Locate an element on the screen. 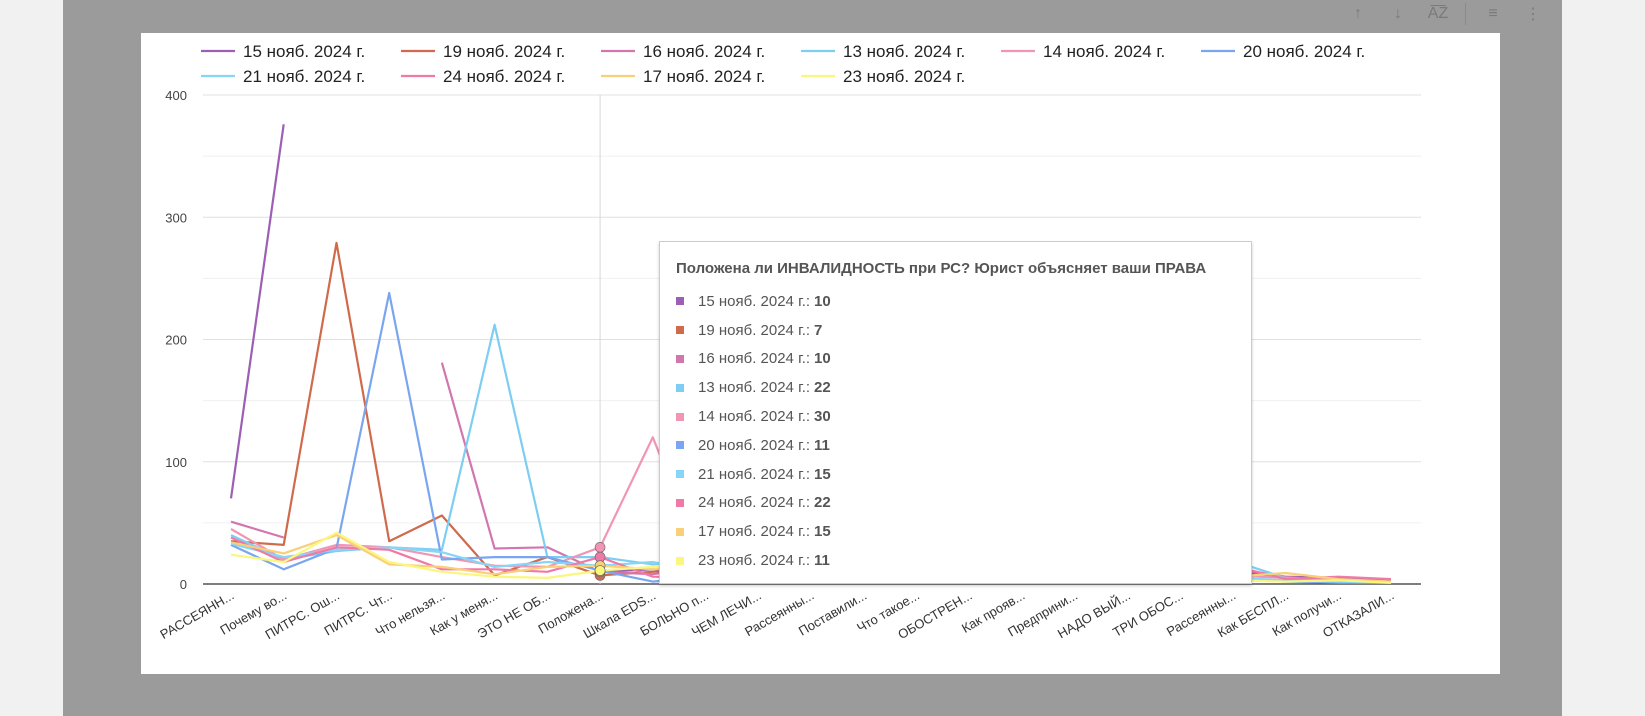 The image size is (1645, 716). legend-label: 20 нояб. 2024 г. is located at coordinates (1304, 51).